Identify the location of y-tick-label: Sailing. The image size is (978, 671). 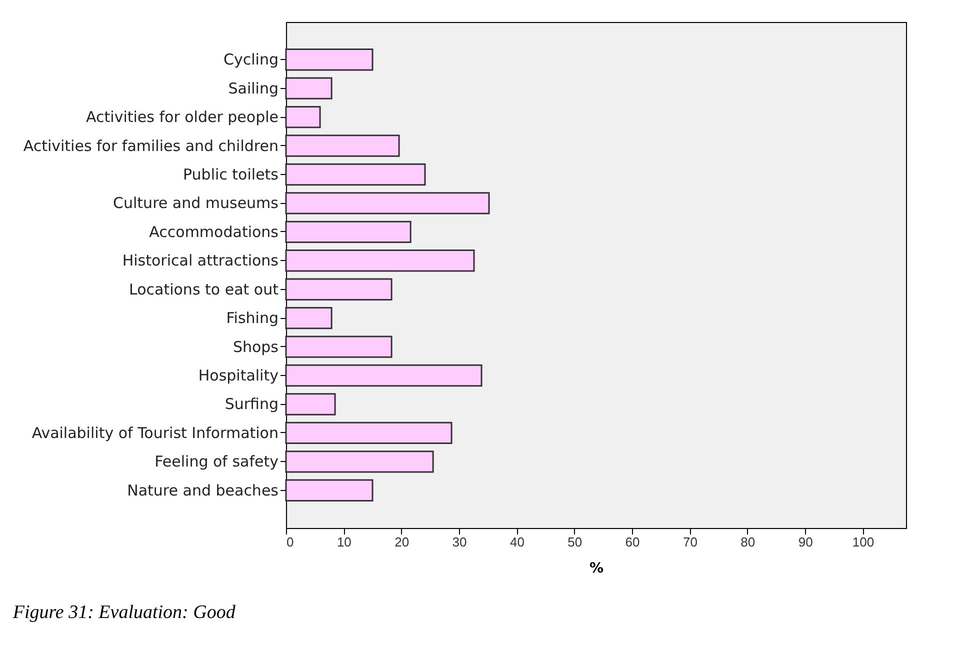
(253, 88).